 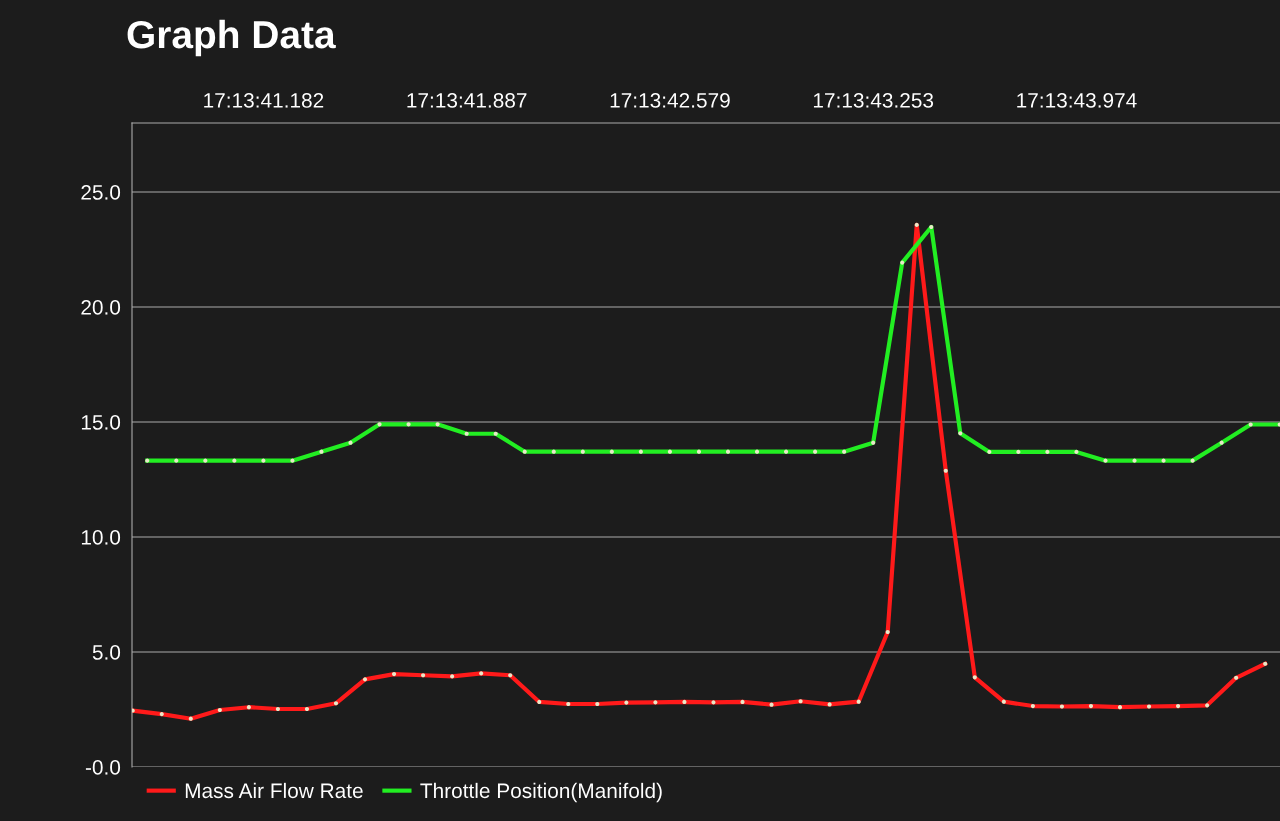 I want to click on y-tick-label: 5.0, so click(x=106, y=652).